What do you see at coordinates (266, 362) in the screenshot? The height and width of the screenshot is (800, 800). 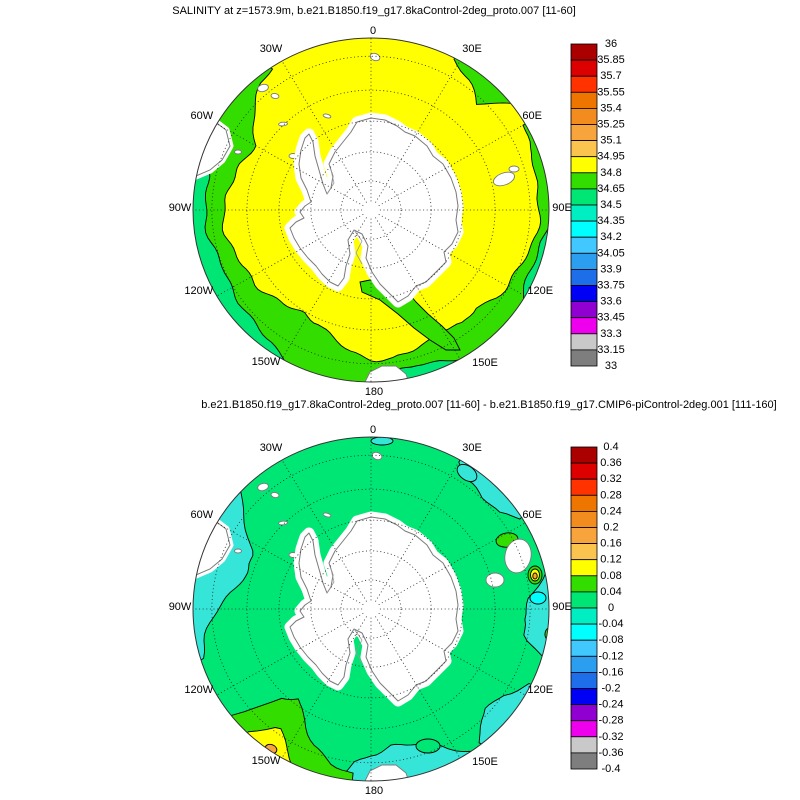 I see `longitude-label: 150W` at bounding box center [266, 362].